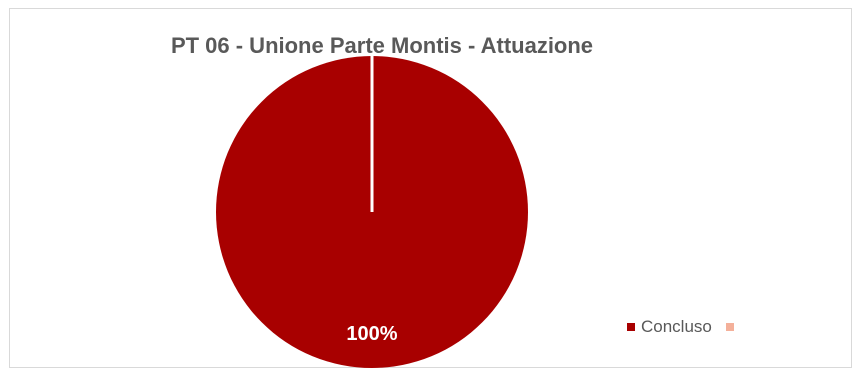 The width and height of the screenshot is (862, 376). I want to click on slice-label-concluso: 100%, so click(371, 334).